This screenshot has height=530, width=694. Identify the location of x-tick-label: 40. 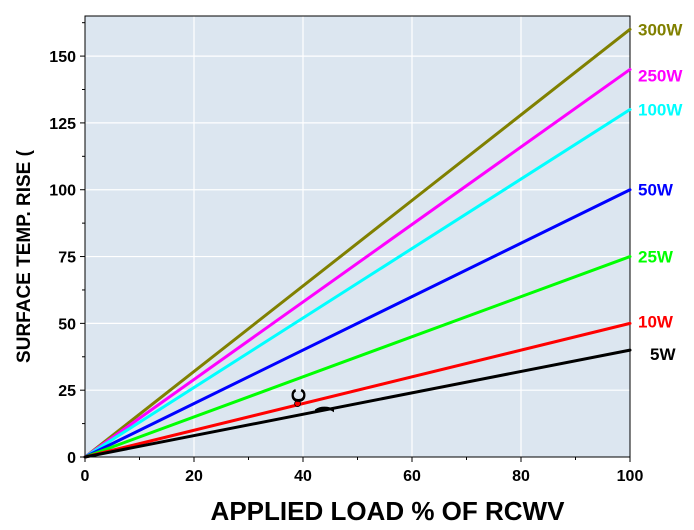
(303, 476).